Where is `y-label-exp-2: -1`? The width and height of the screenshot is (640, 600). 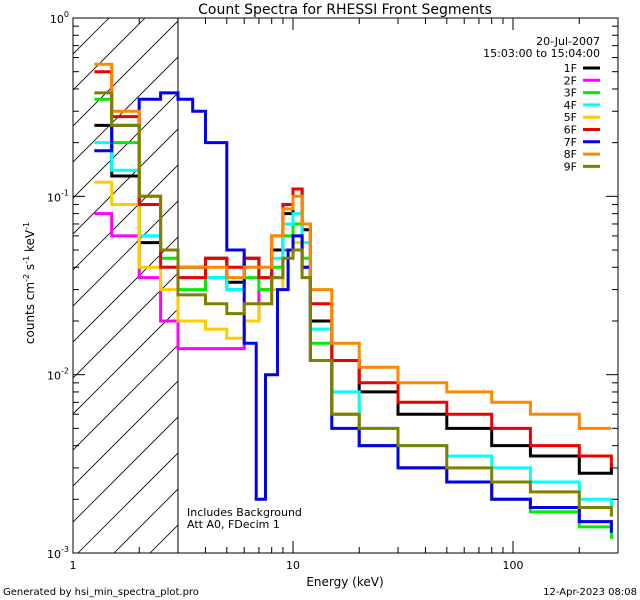 y-label-exp-2: -1 is located at coordinates (26, 260).